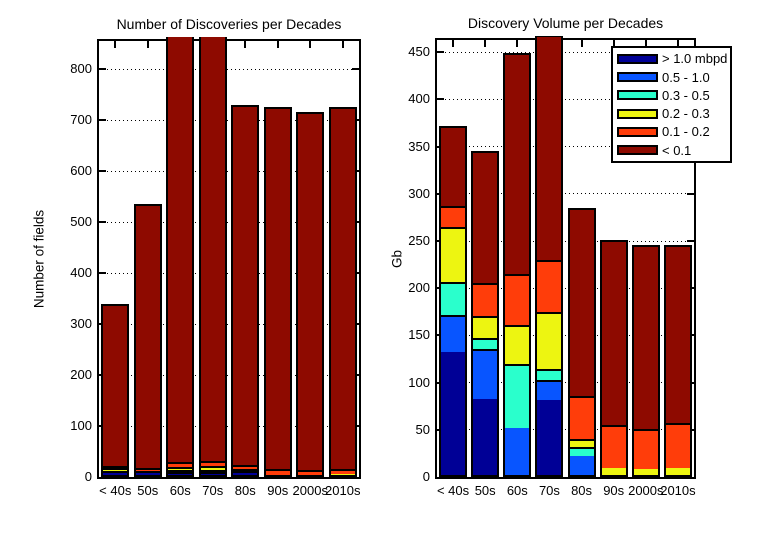  What do you see at coordinates (88, 476) in the screenshot?
I see `y-tick-label: 0` at bounding box center [88, 476].